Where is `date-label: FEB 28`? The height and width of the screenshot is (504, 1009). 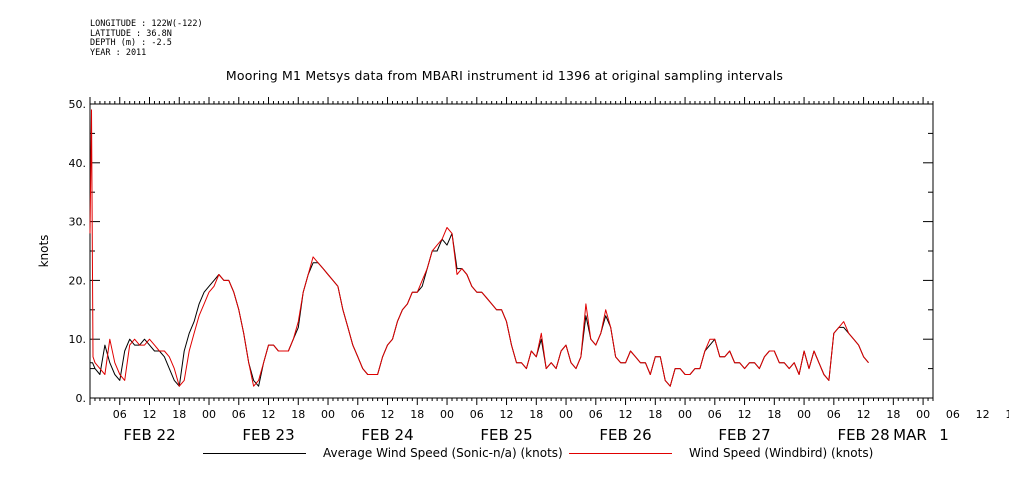 date-label: FEB 28 is located at coordinates (863, 435).